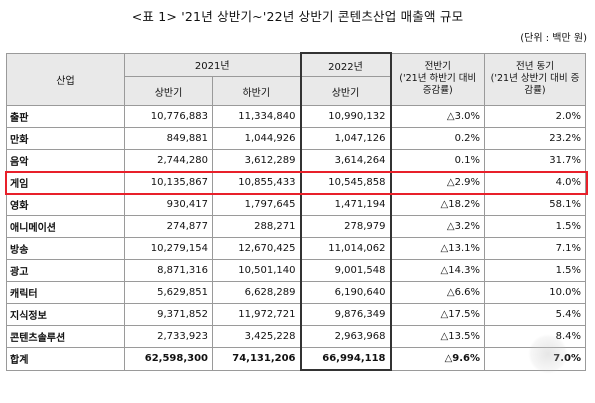 The height and width of the screenshot is (403, 595). What do you see at coordinates (65, 160) in the screenshot?
I see `row-name: 음악` at bounding box center [65, 160].